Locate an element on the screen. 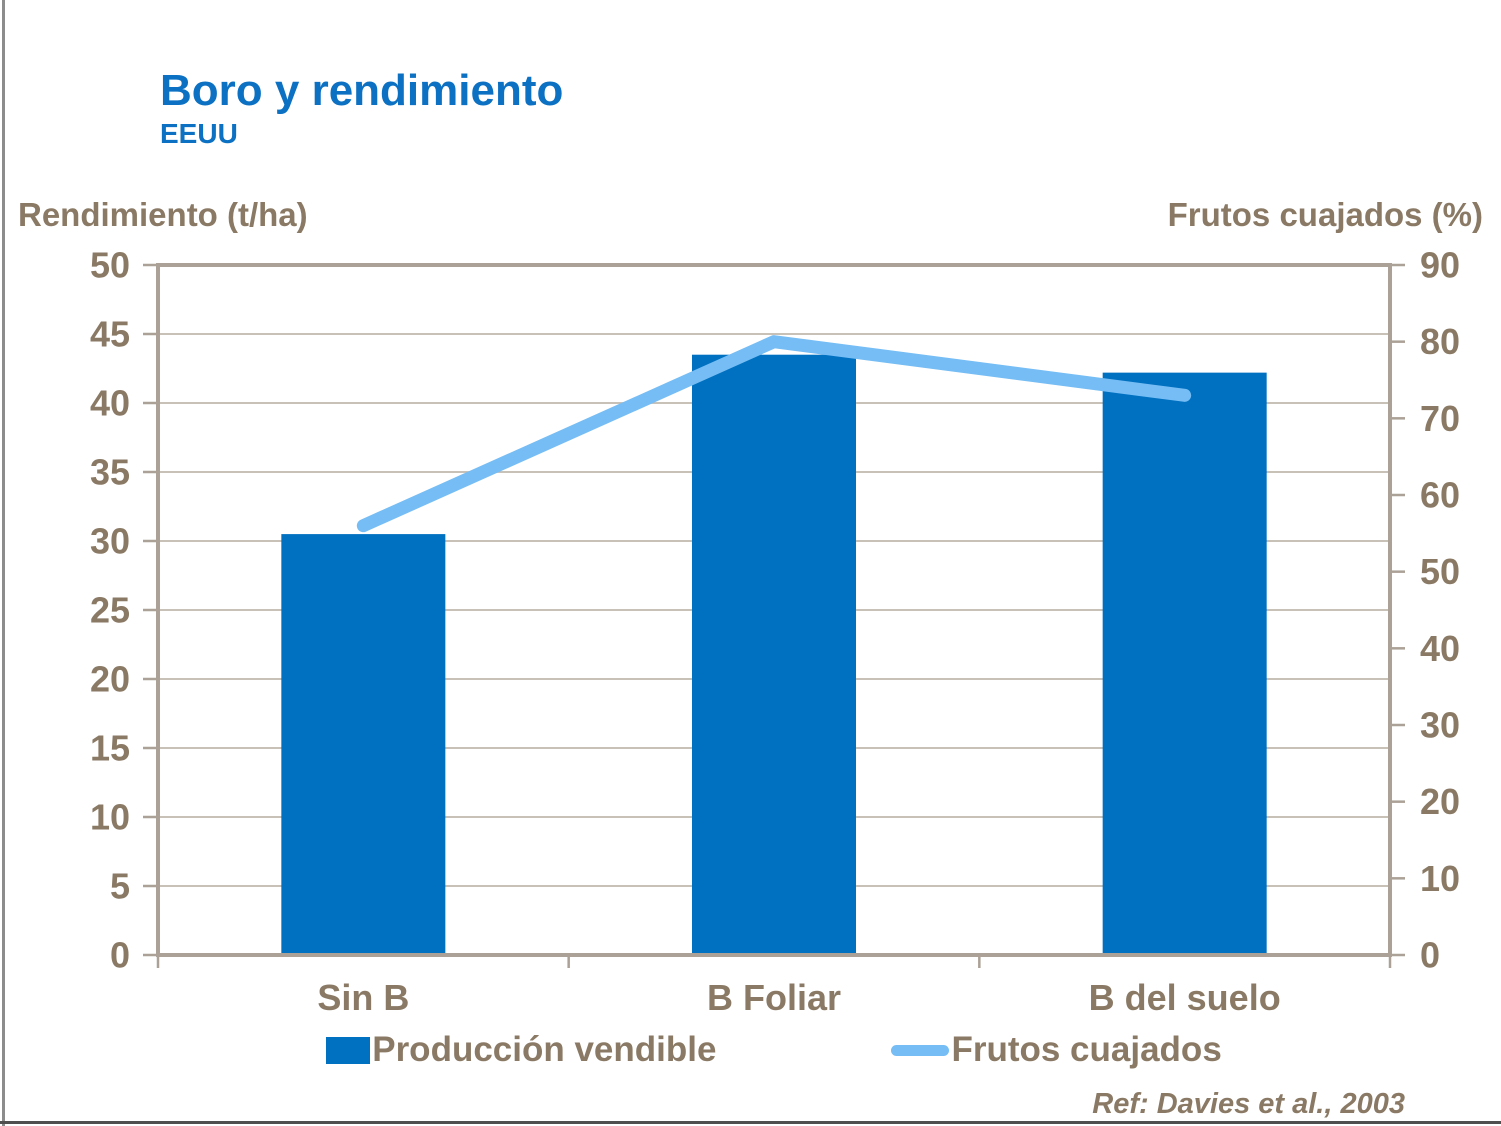 Image resolution: width=1501 pixels, height=1126 pixels. right-axis-label-70: 70 is located at coordinates (1440, 418).